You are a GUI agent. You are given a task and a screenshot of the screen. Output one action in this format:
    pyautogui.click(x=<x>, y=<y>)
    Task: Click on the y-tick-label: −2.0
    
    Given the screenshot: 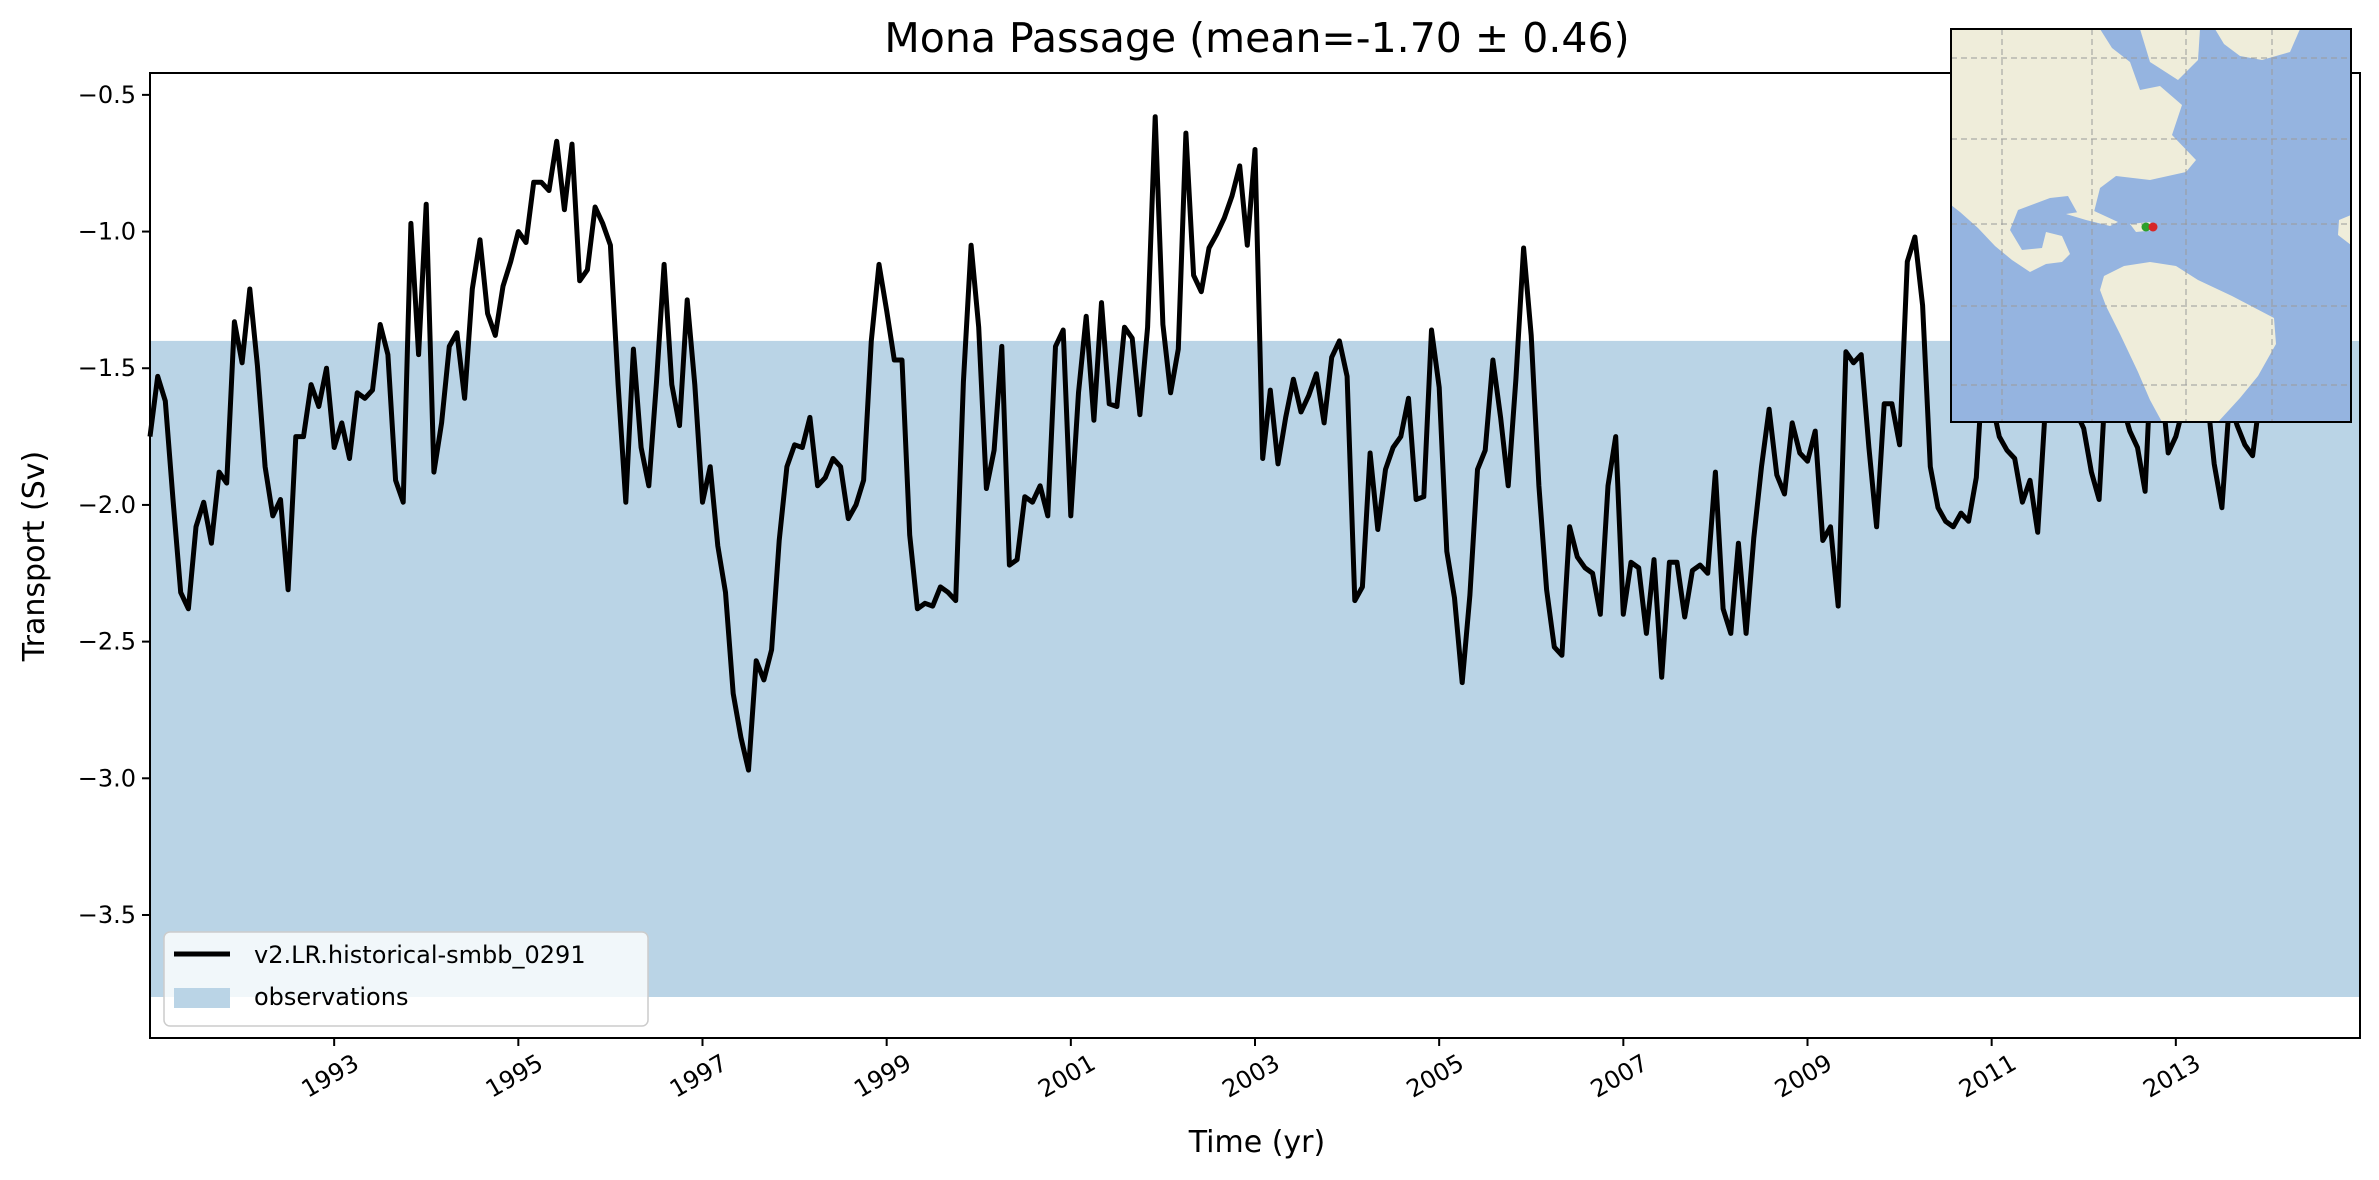 What is the action you would take?
    pyautogui.click(x=107, y=505)
    